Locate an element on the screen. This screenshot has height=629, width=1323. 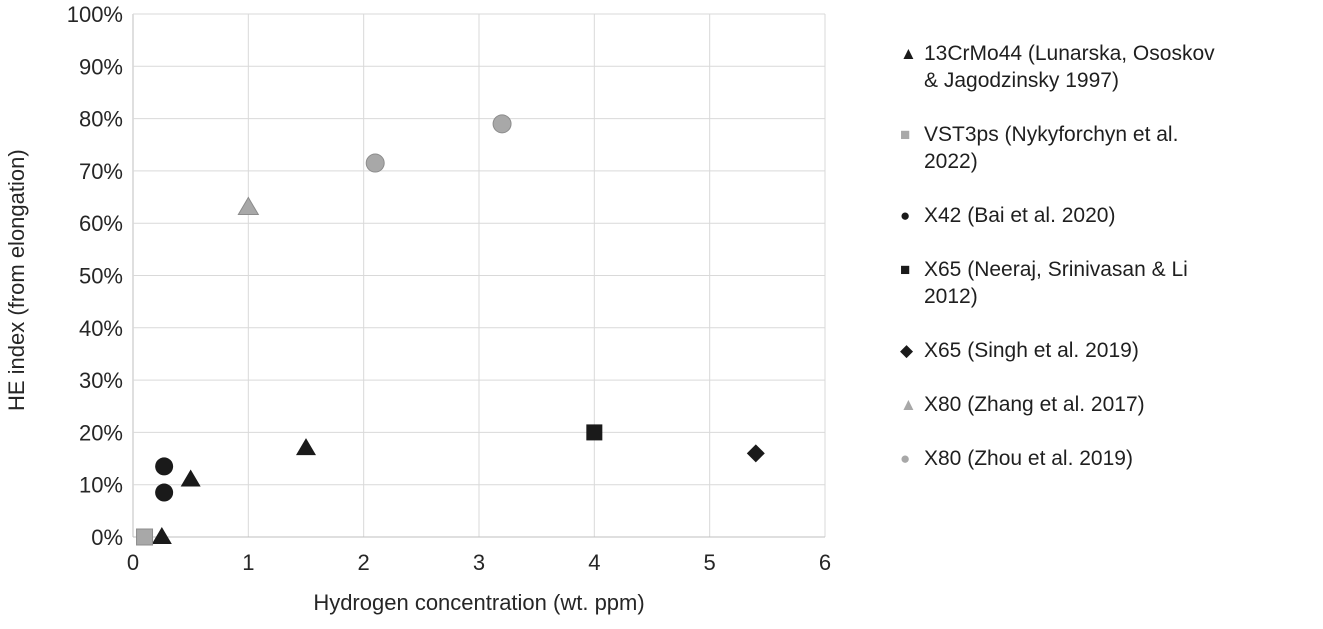
legend-item: ■ VST3ps (Nykyforchyn et al. 2022) is located at coordinates (1100, 148).